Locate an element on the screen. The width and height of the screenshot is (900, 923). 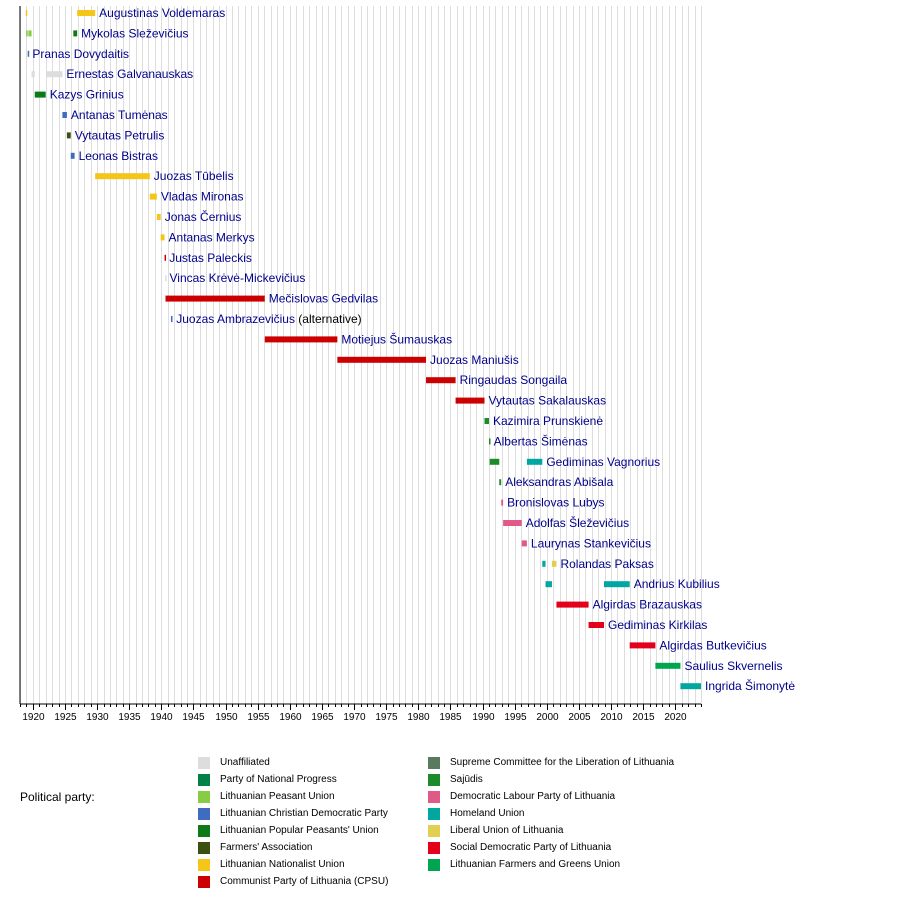
x-tick-label: 1970 is located at coordinates (354, 717).